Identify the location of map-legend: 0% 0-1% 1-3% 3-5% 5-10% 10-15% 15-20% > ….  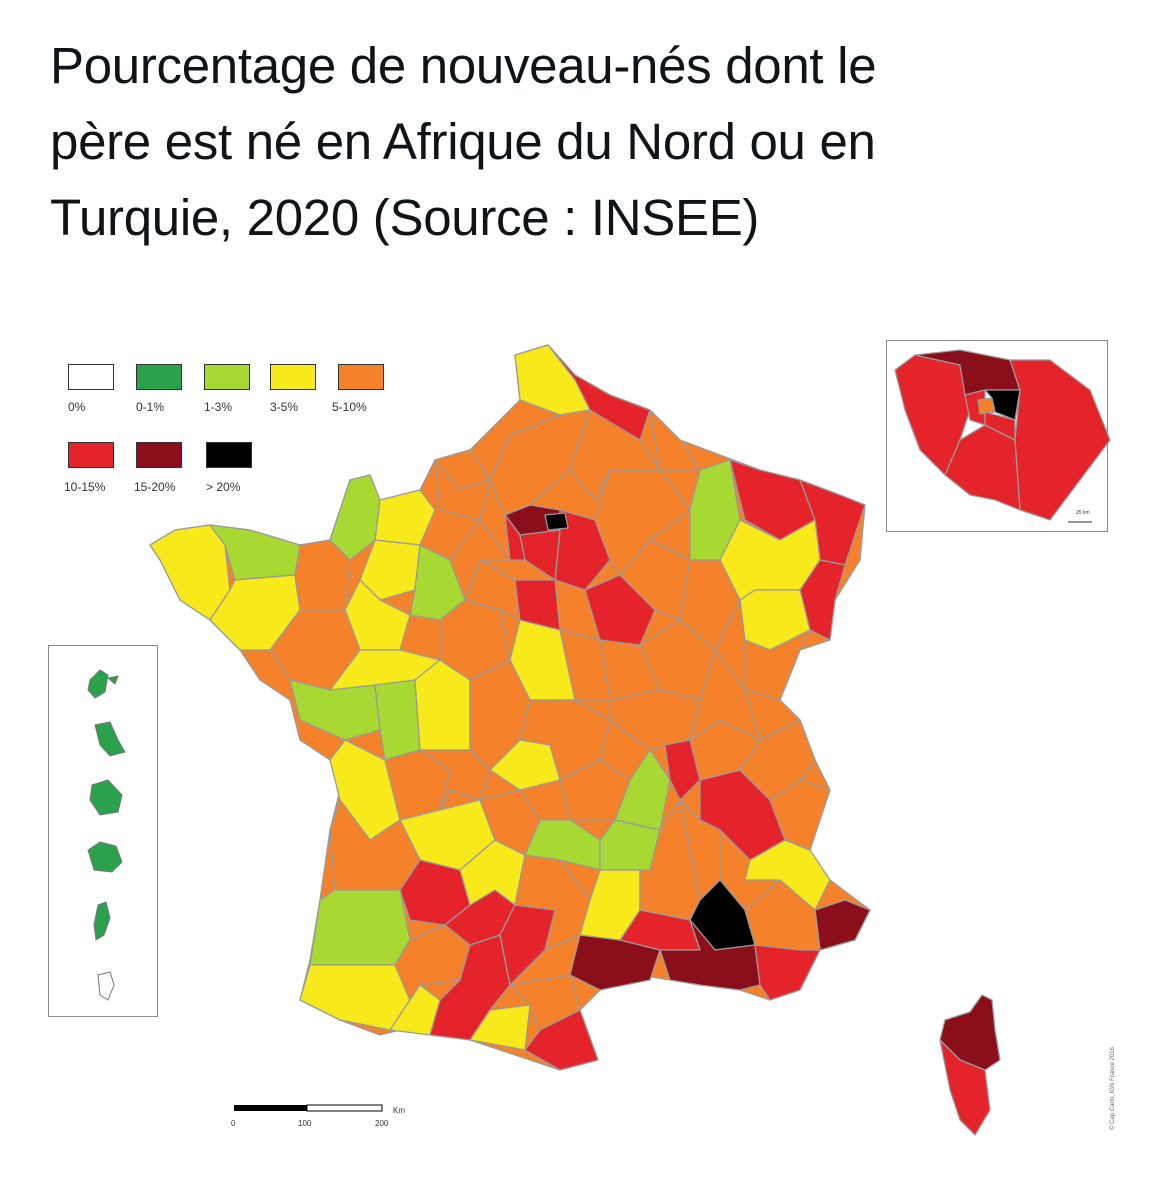
(230, 430).